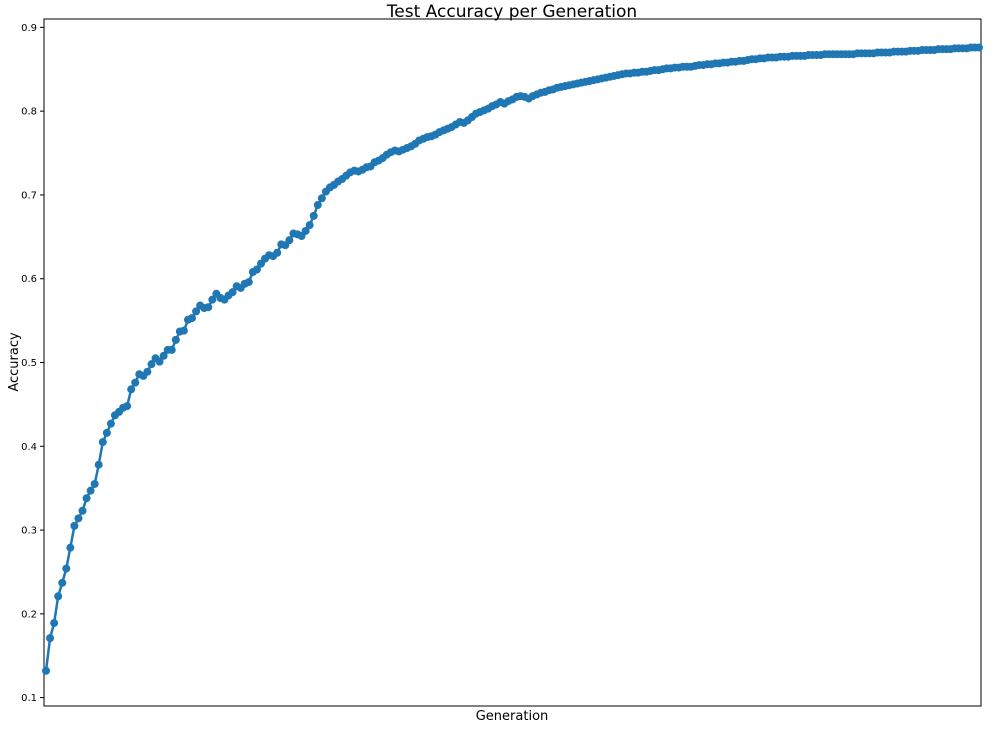  I want to click on y-tick-label: 0.1, so click(29, 698).